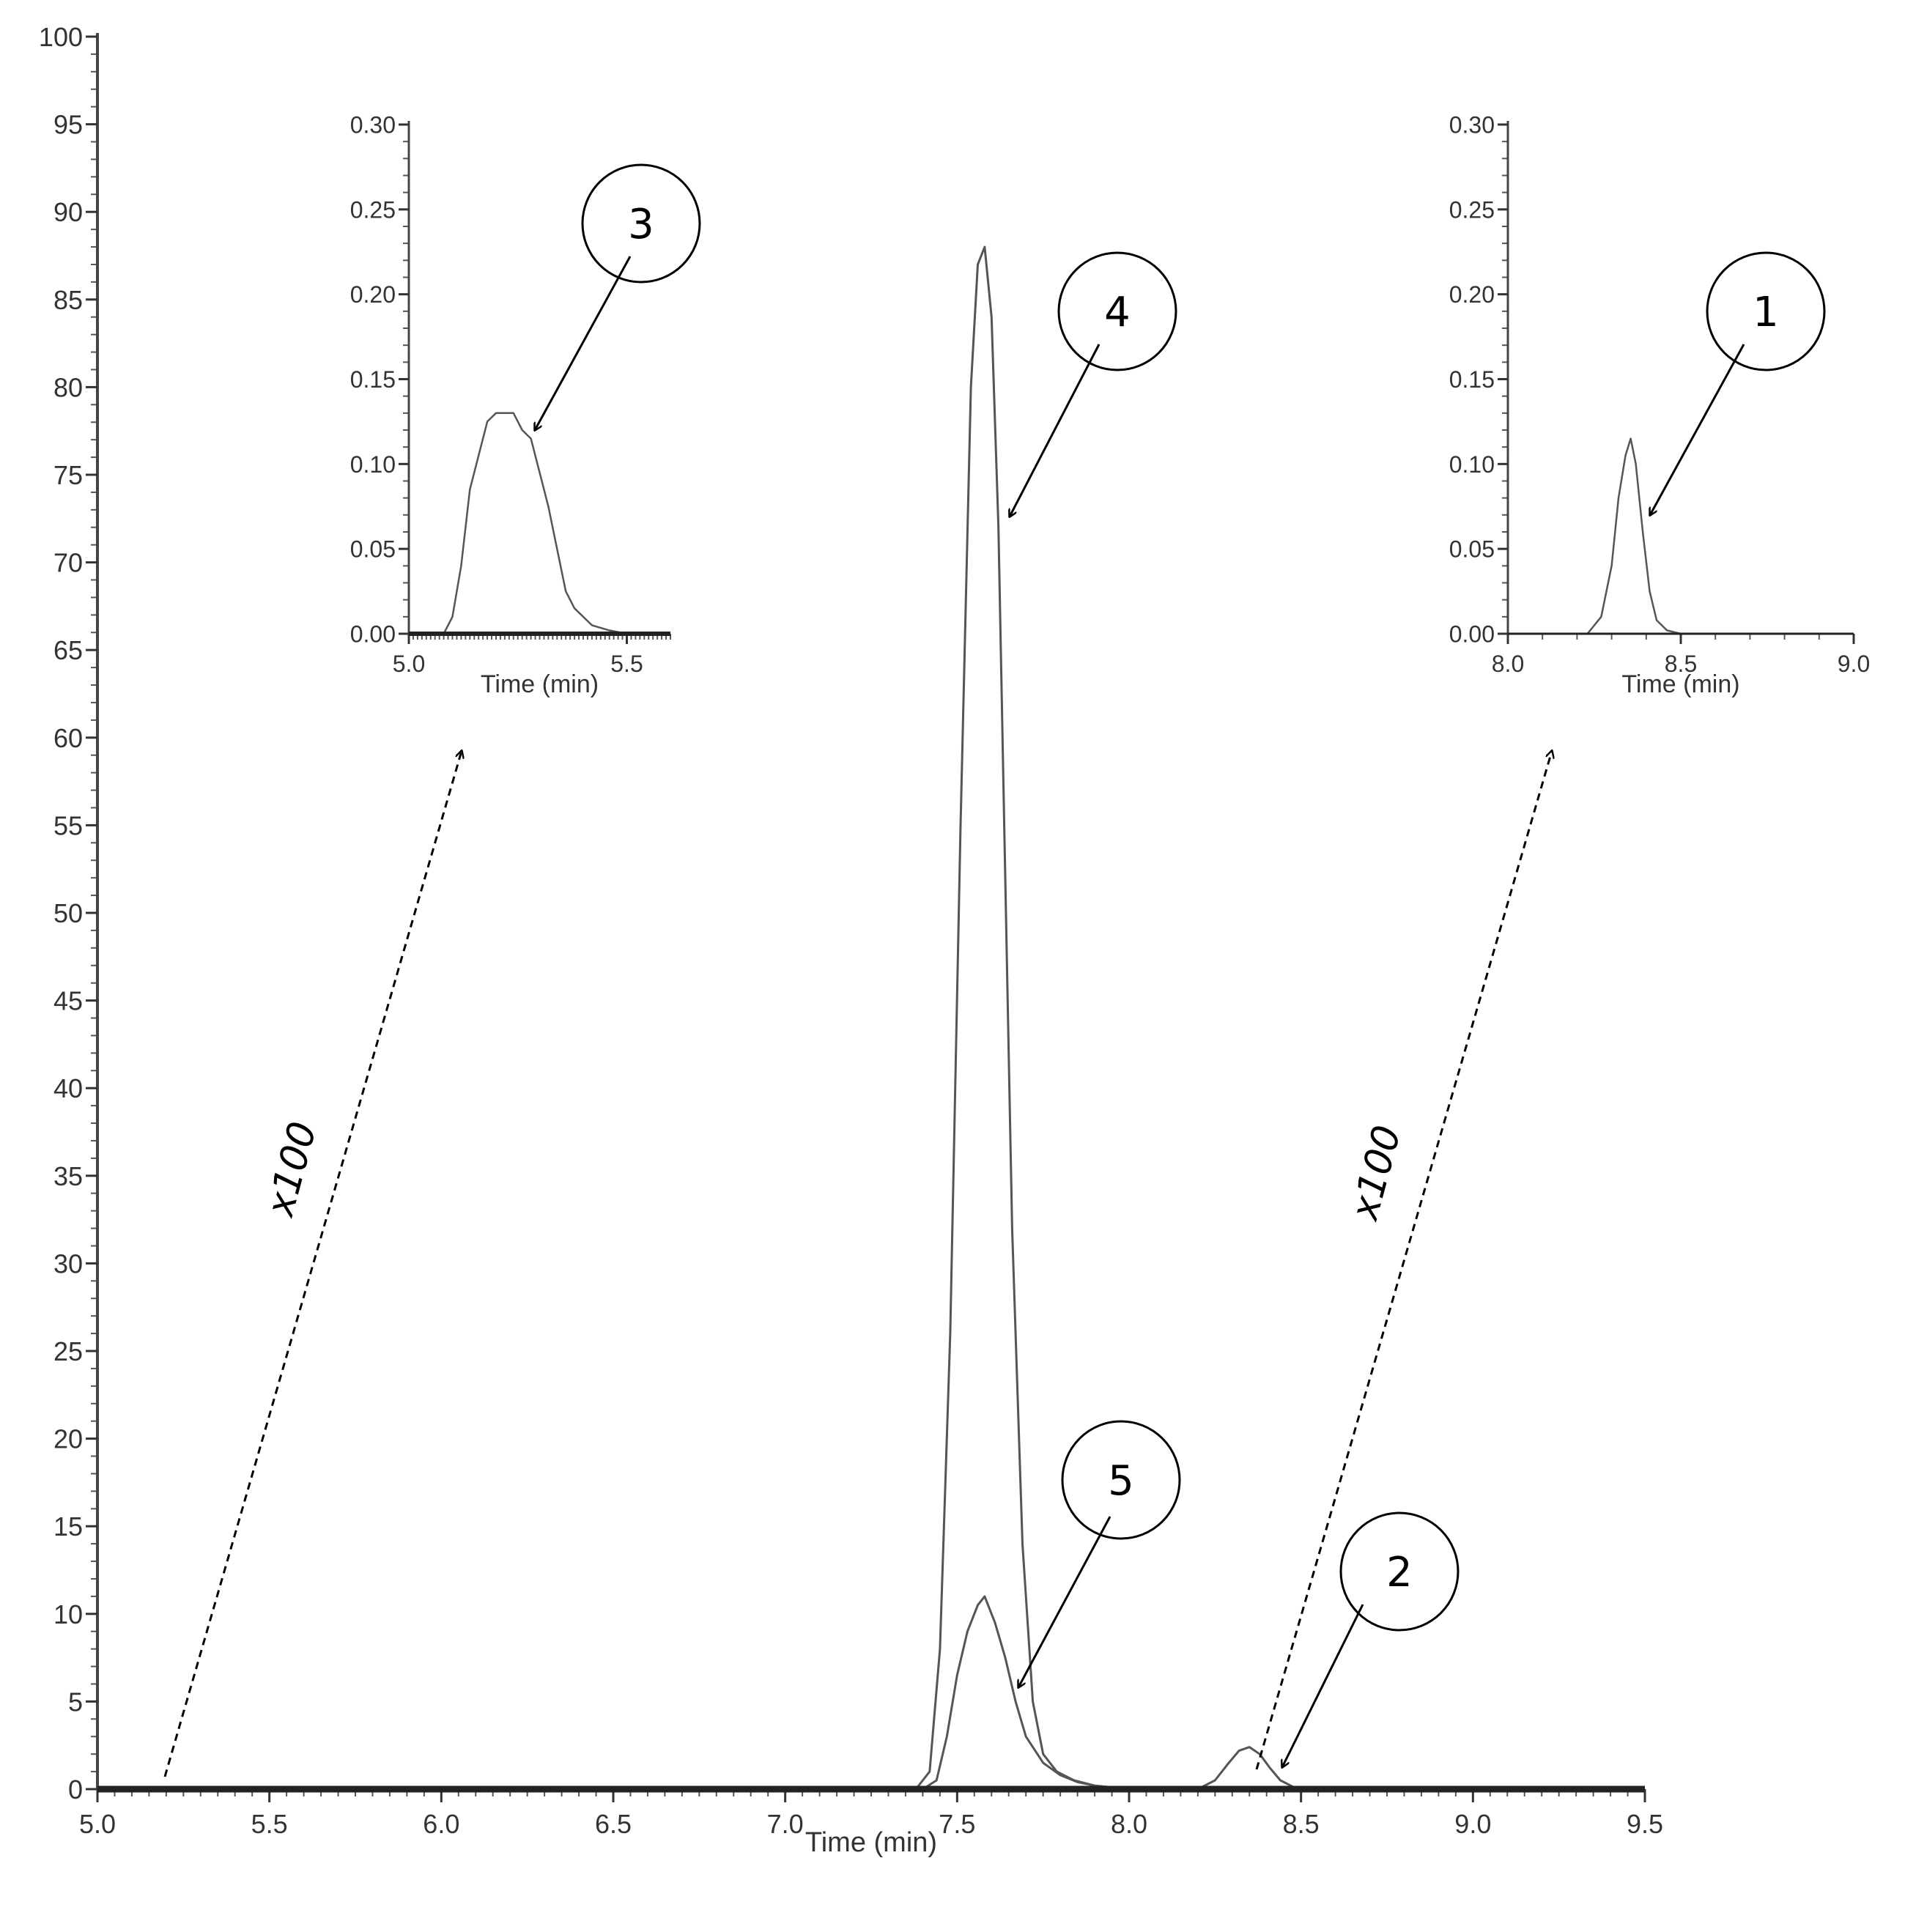  Describe the element at coordinates (61, 37) in the screenshot. I see `y-tick-label: 100` at that location.